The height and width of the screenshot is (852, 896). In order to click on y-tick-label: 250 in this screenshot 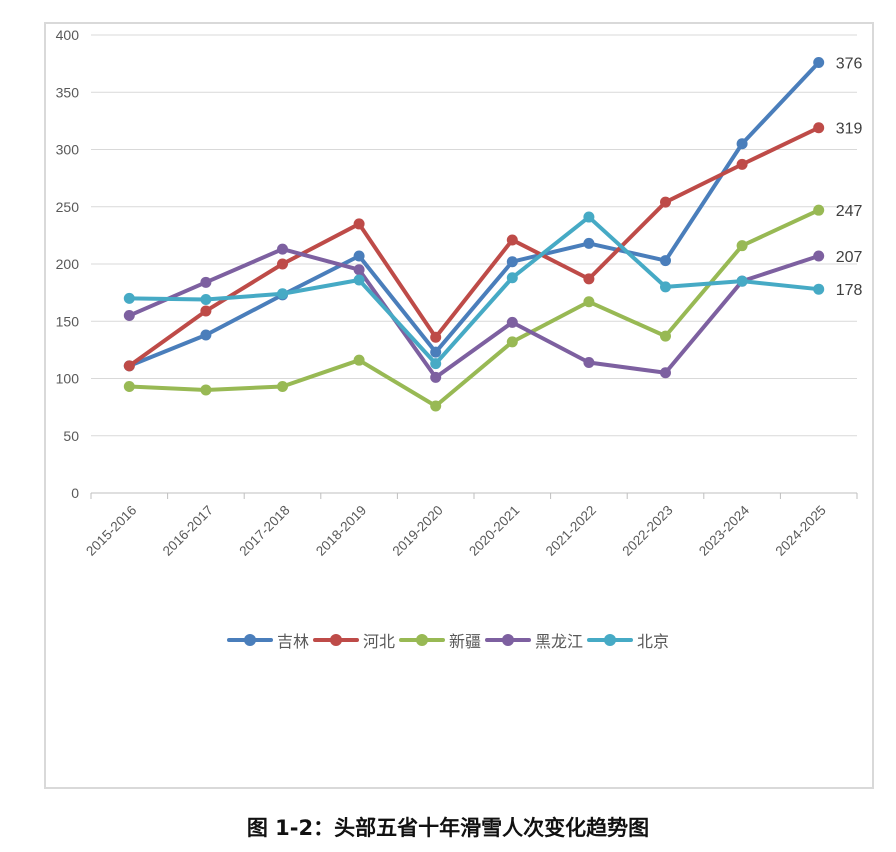, I will do `click(68, 207)`.